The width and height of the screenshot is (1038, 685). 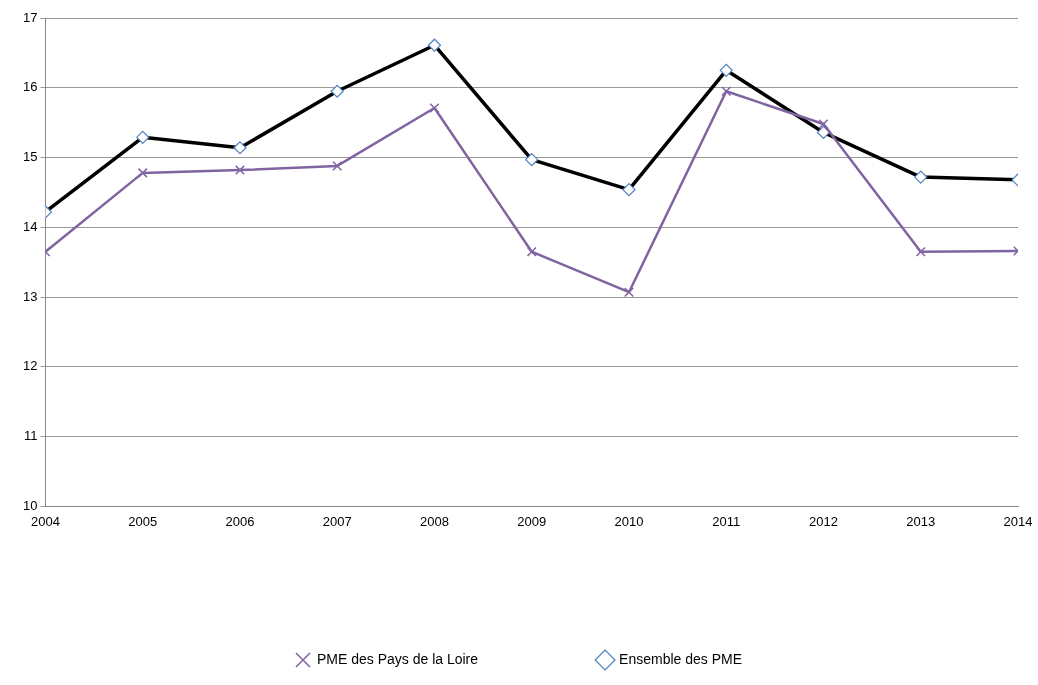 What do you see at coordinates (30, 505) in the screenshot?
I see `y-tick-label: 10` at bounding box center [30, 505].